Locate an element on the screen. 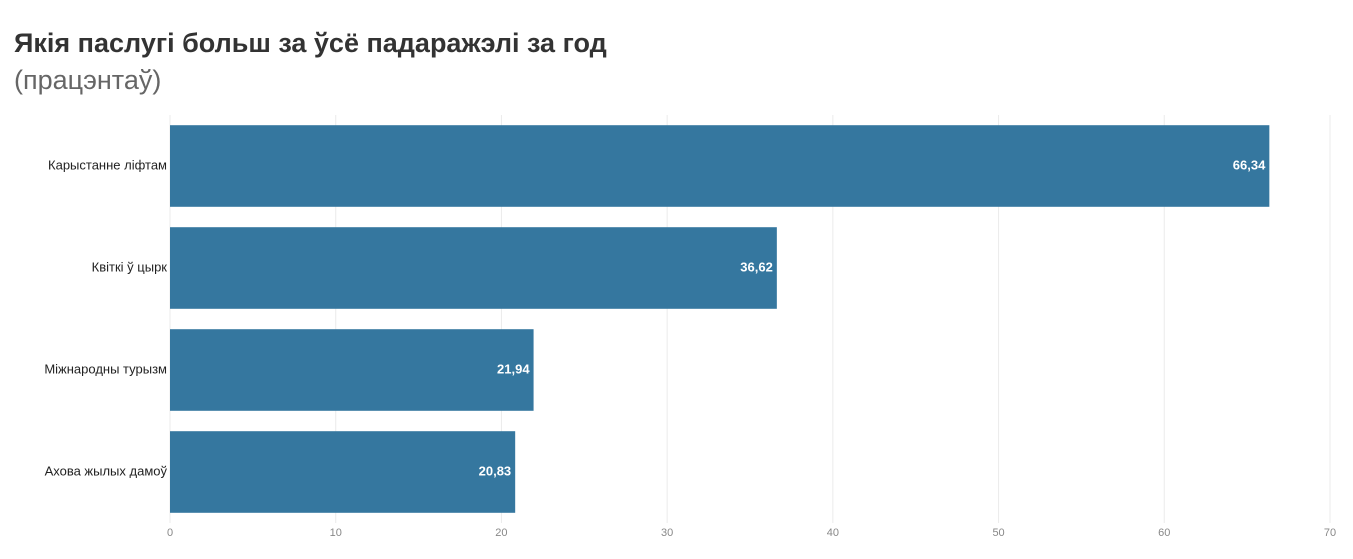 This screenshot has height=559, width=1353. y-tick-label: Квіткі ў цырк is located at coordinates (130, 266).